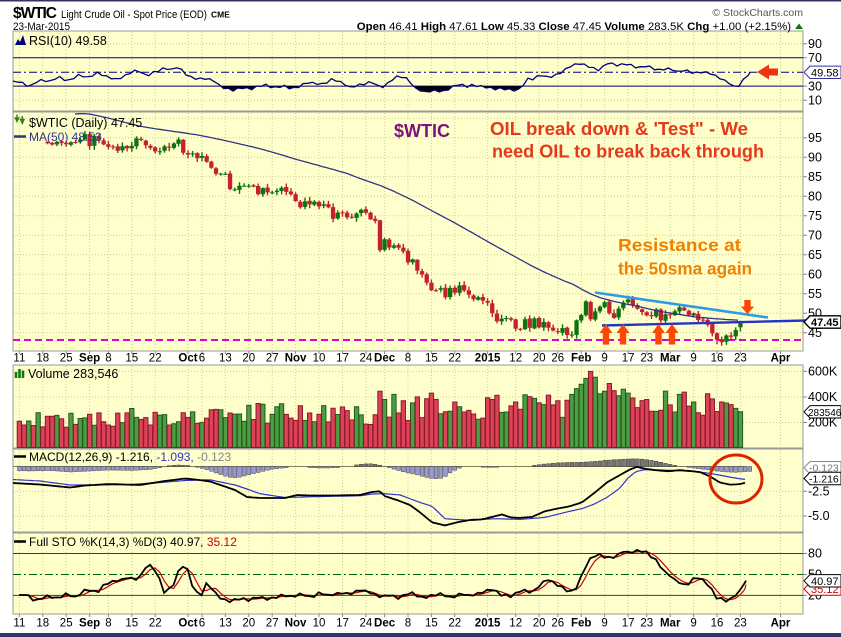  What do you see at coordinates (819, 491) in the screenshot?
I see `svg-text: -2.5` at bounding box center [819, 491].